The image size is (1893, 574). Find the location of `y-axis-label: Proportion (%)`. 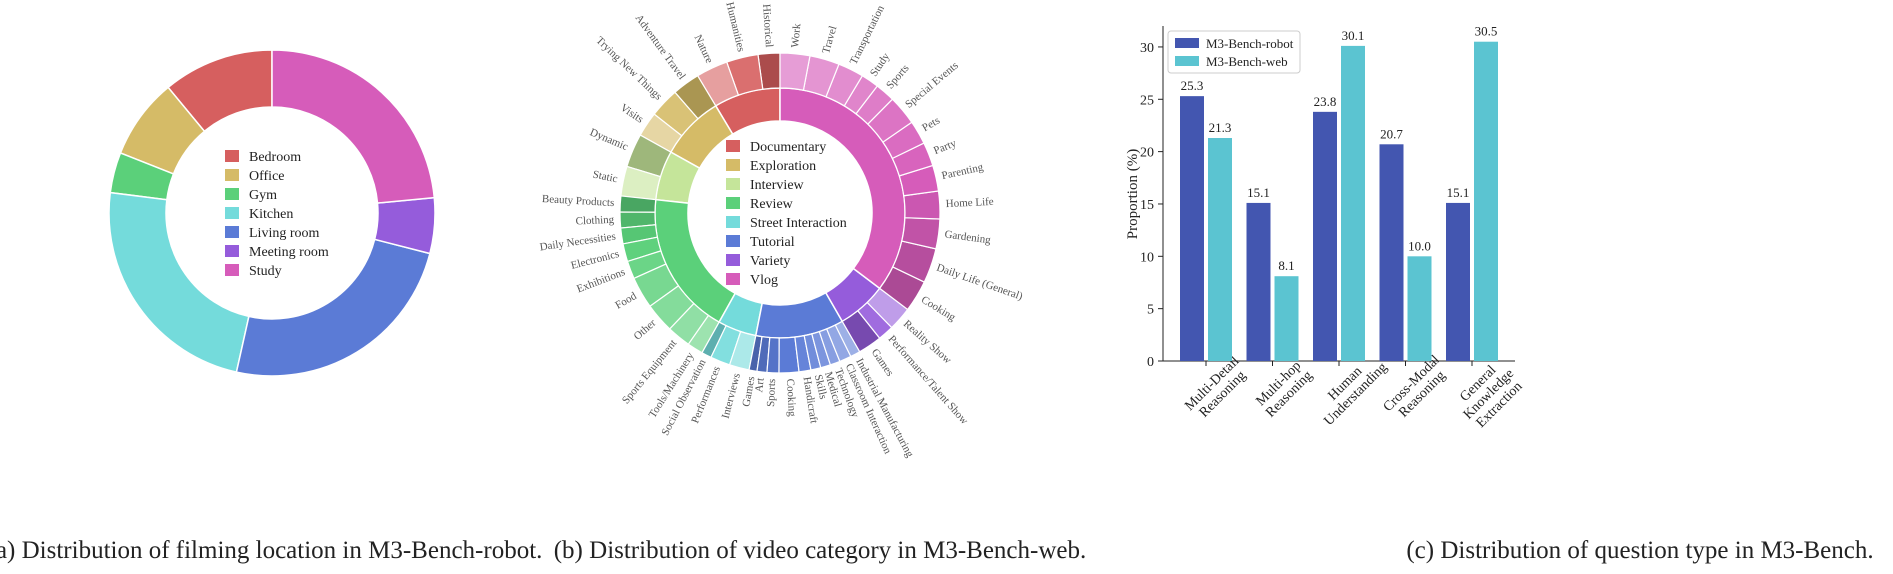

y-axis-label: Proportion (%) is located at coordinates (1133, 194).